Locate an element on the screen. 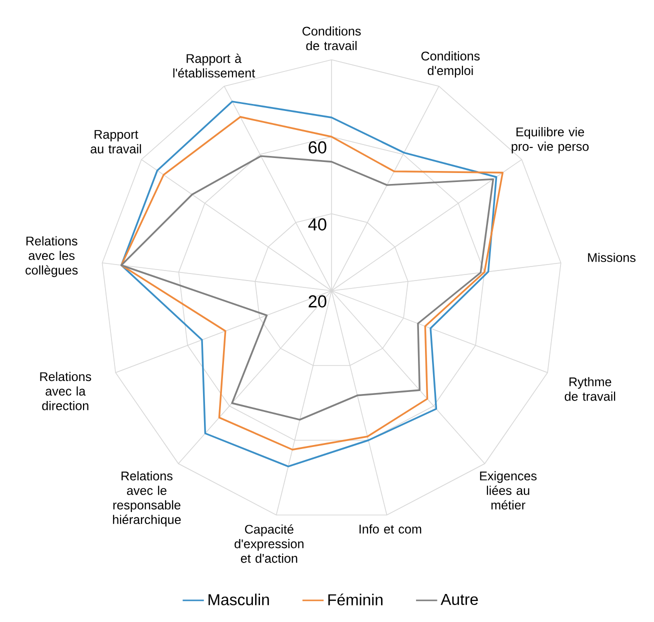  spoke-label: Conditions d'emploi is located at coordinates (450, 64).